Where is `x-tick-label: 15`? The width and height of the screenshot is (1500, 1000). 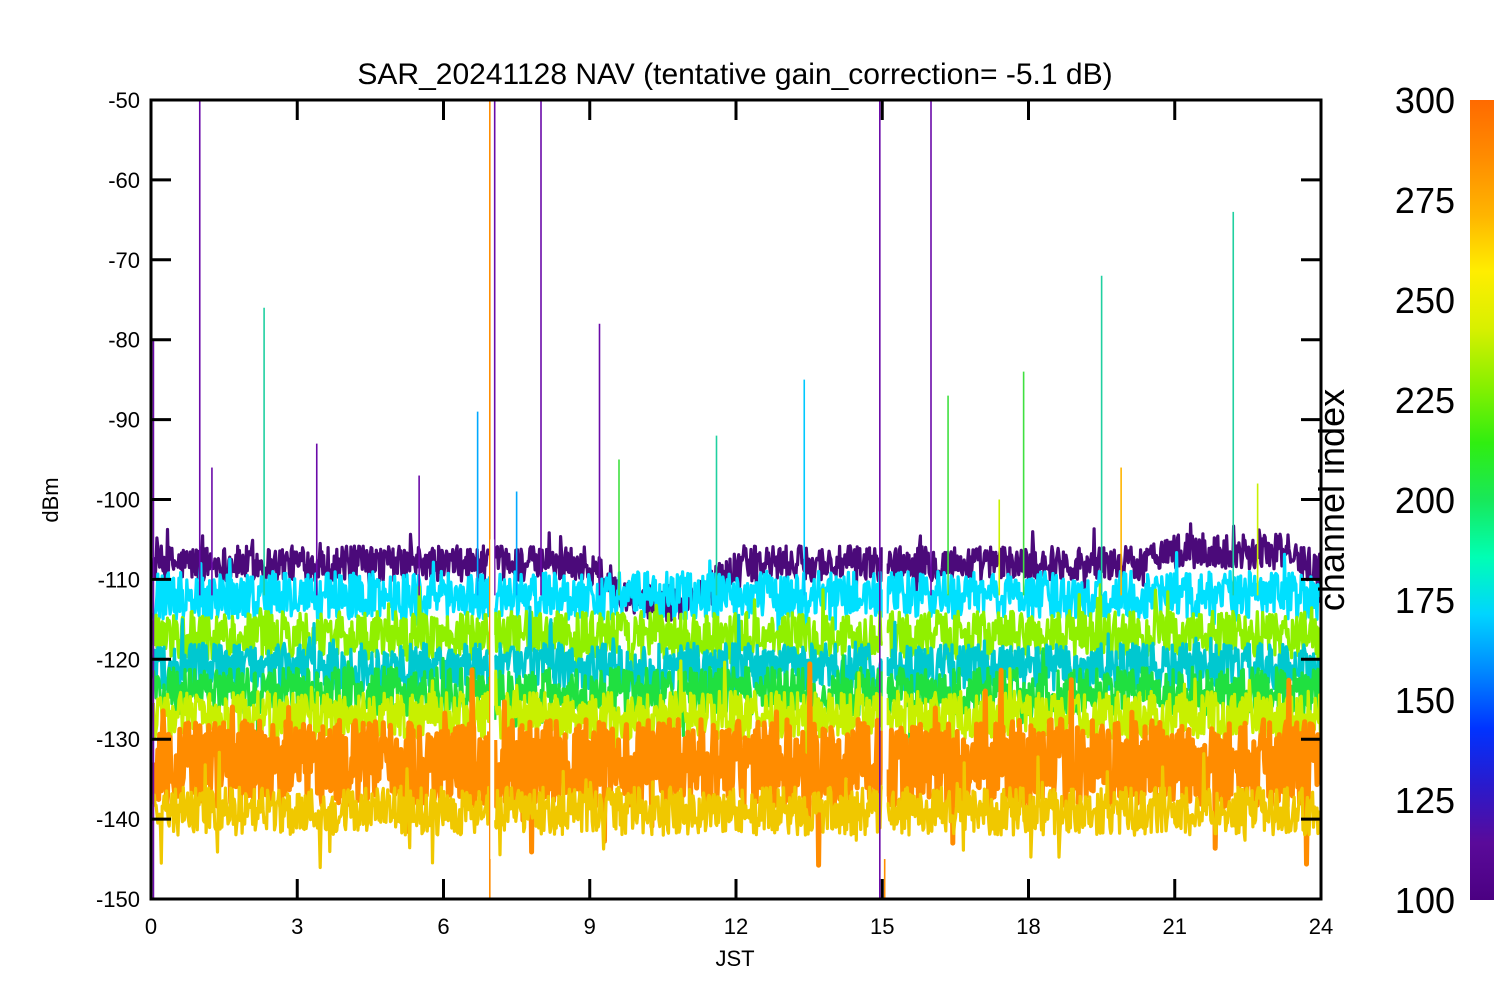
x-tick-label: 15 is located at coordinates (882, 926).